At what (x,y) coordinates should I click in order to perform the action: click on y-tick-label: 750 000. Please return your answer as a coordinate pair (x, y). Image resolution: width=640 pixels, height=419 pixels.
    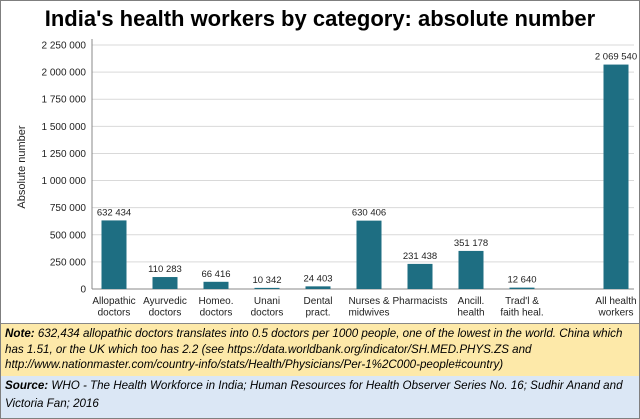
    Looking at the image, I should click on (68, 208).